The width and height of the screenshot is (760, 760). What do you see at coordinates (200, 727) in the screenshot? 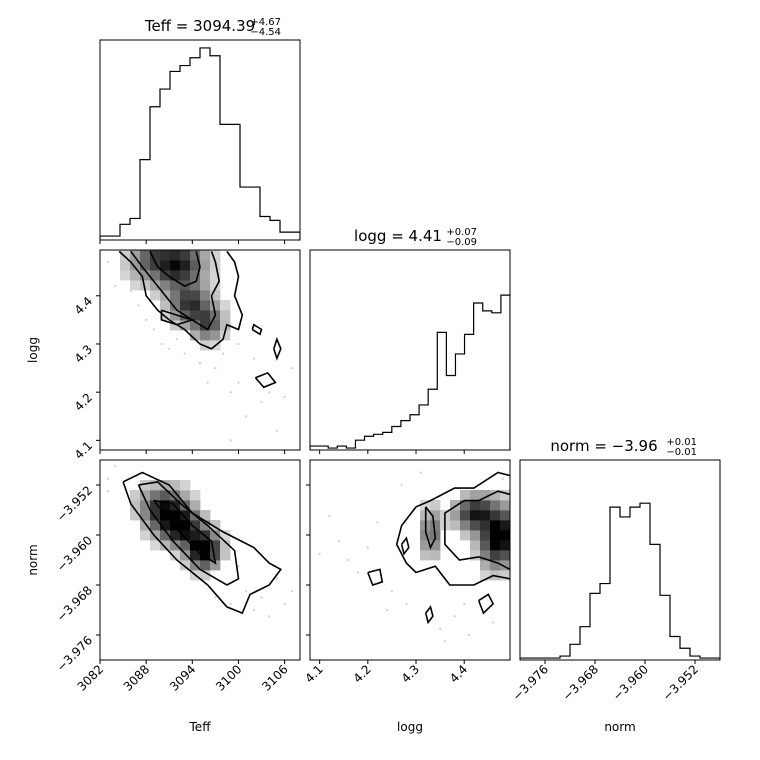
I see `xlabel-teff: Teff` at bounding box center [200, 727].